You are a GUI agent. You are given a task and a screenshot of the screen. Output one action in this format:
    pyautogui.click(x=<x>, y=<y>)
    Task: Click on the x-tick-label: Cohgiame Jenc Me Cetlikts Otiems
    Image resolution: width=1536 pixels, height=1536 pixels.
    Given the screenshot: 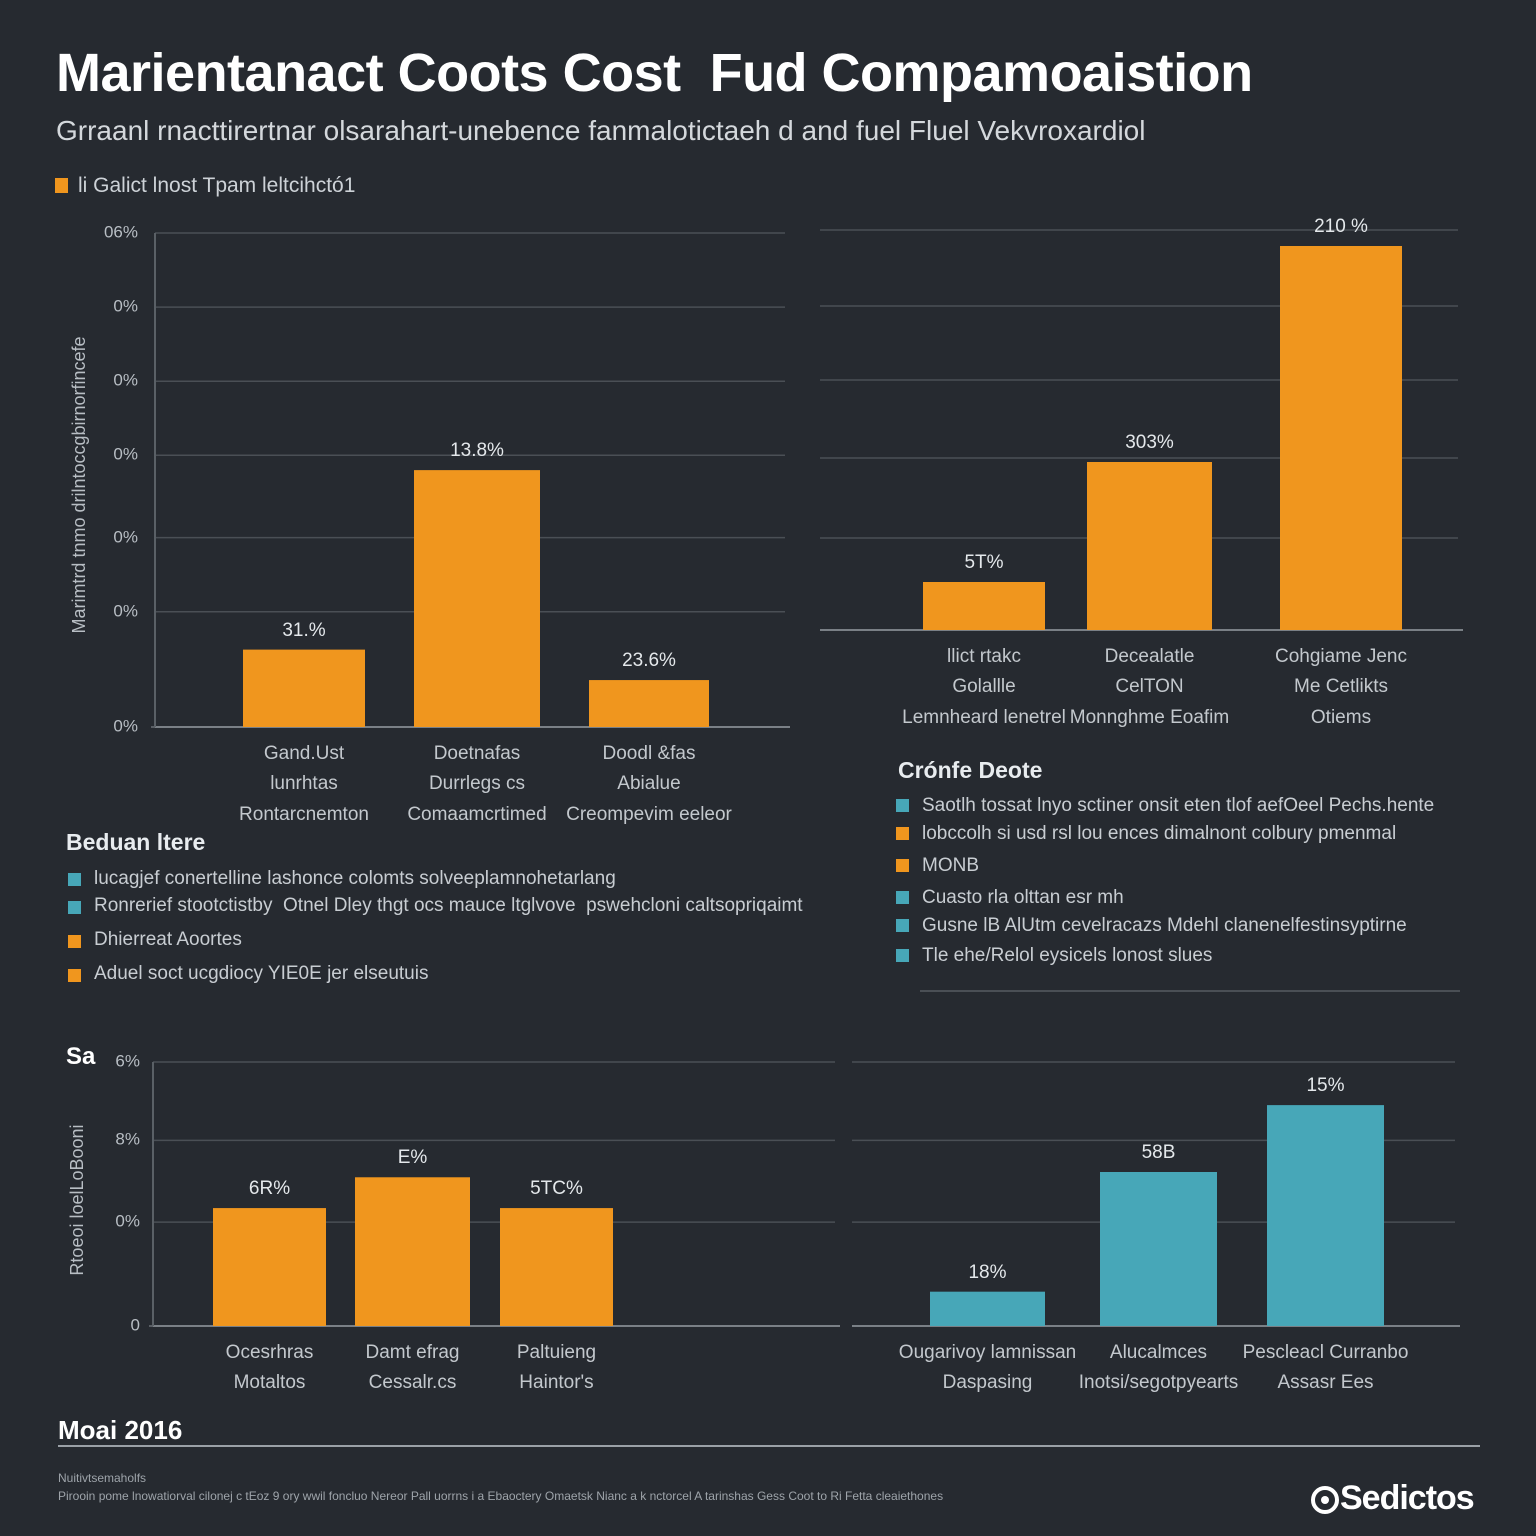 What is the action you would take?
    pyautogui.click(x=1341, y=687)
    